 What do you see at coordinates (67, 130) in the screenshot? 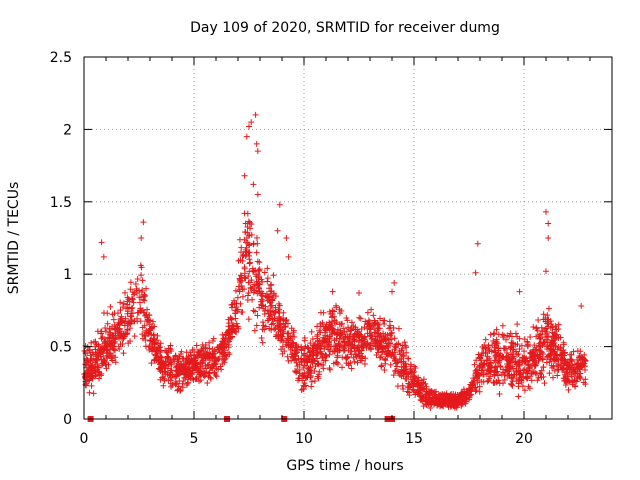
I see `y-tick-label: 2` at bounding box center [67, 130].